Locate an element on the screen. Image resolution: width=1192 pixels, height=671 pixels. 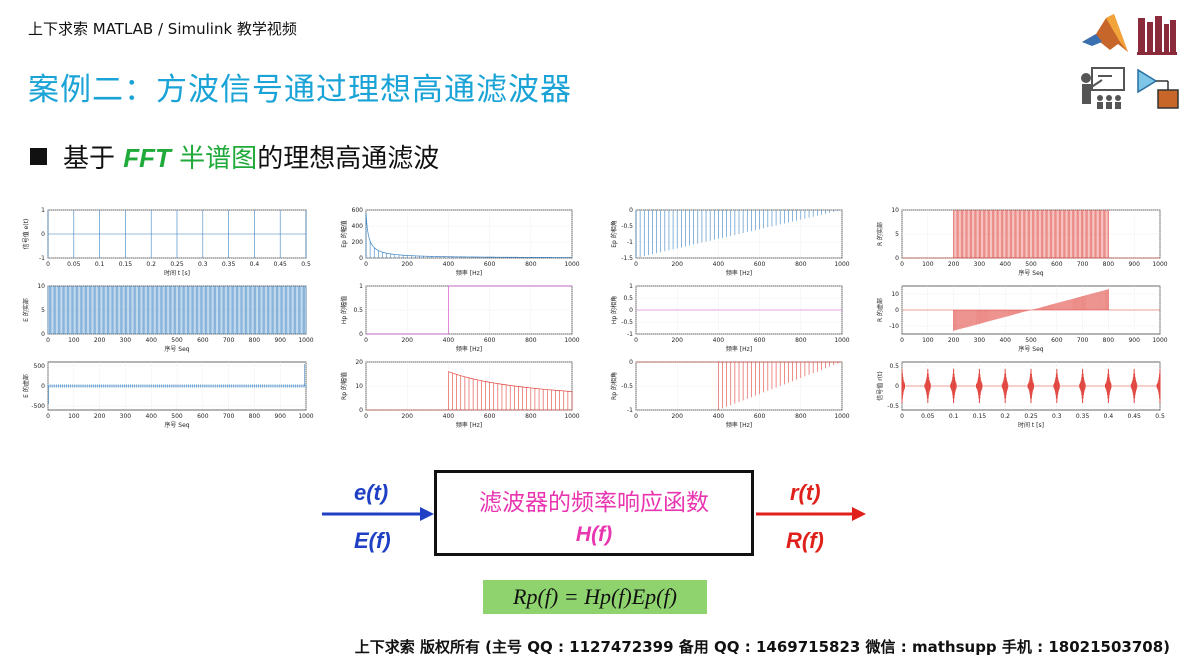
y-axis-label: 信号值 r(t) is located at coordinates (880, 385).